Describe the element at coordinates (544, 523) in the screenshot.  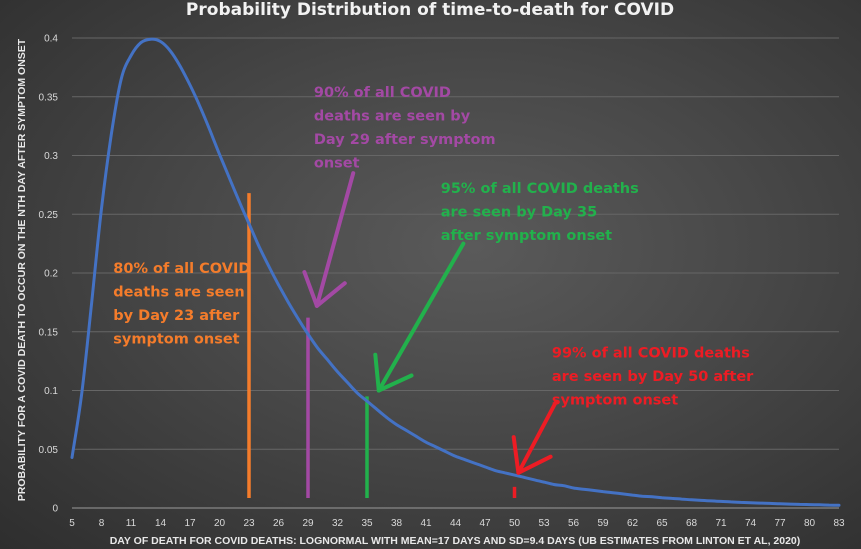
I see `x-tick-label: 53` at that location.